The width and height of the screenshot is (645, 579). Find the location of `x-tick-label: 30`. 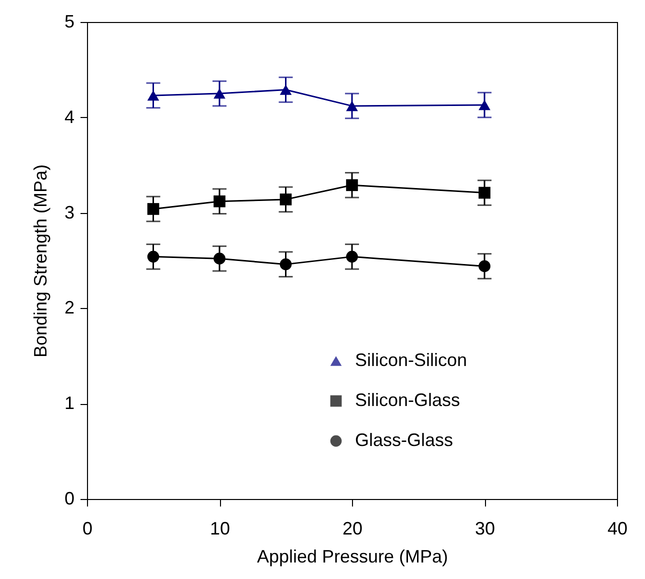

x-tick-label: 30 is located at coordinates (485, 528).